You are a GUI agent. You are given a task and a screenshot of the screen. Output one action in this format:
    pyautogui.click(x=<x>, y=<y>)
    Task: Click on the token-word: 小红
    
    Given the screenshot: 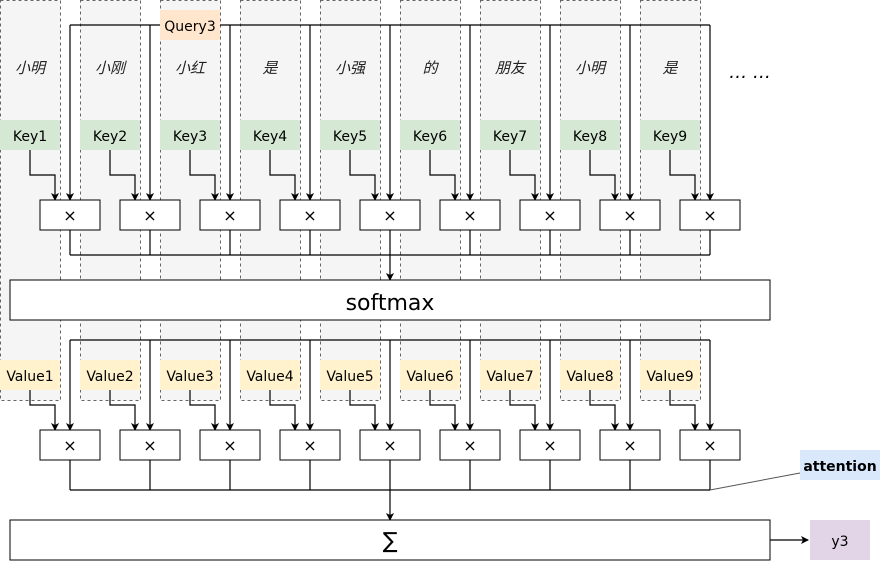 What is the action you would take?
    pyautogui.click(x=191, y=68)
    